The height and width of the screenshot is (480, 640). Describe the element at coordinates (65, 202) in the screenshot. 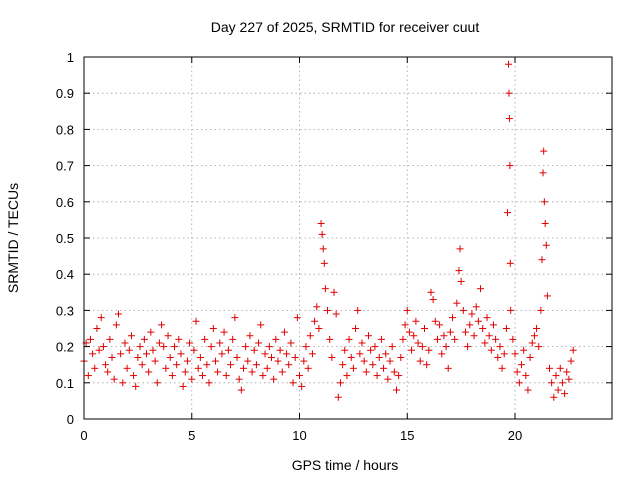

I see `y-tick-label: 0.6` at that location.